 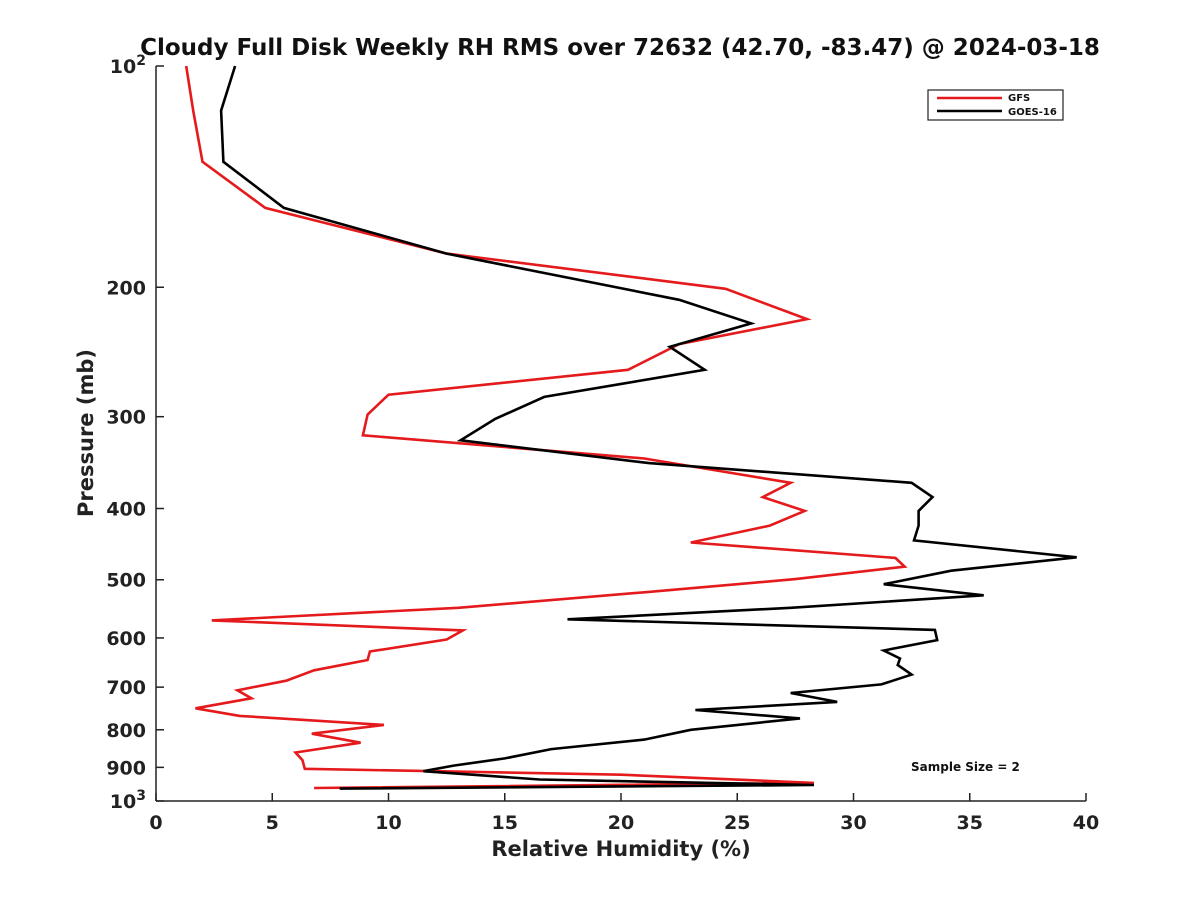 I want to click on legend-box, so click(x=995, y=105).